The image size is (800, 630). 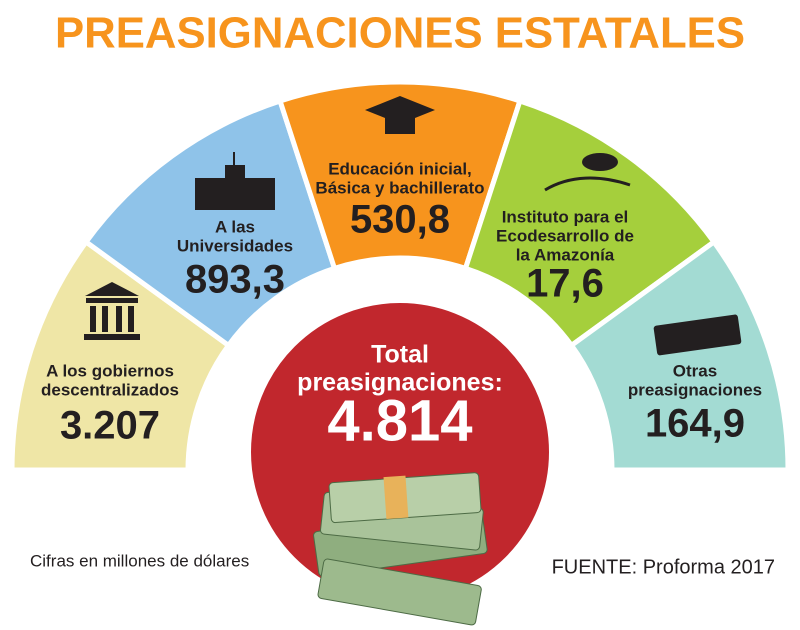 What do you see at coordinates (235, 226) in the screenshot?
I see `segment-label: A las` at bounding box center [235, 226].